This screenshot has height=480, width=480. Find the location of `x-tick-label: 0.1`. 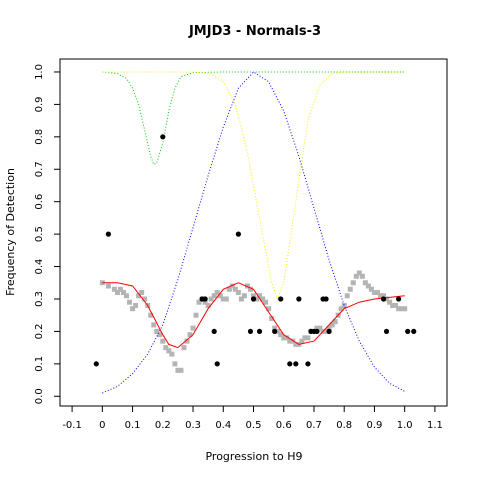

x-tick-label: 0.1 is located at coordinates (133, 425).